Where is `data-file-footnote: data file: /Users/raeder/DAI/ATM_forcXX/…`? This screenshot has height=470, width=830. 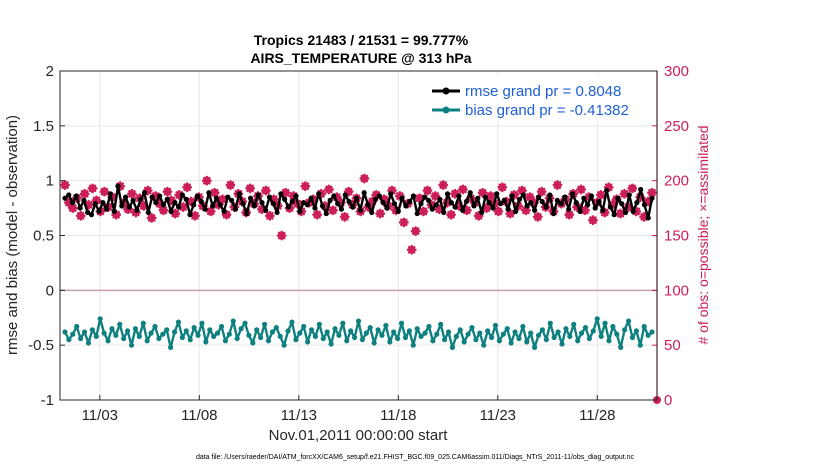
data-file-footnote: data file: /Users/raeder/DAI/ATM_forcXX/… is located at coordinates (415, 457).